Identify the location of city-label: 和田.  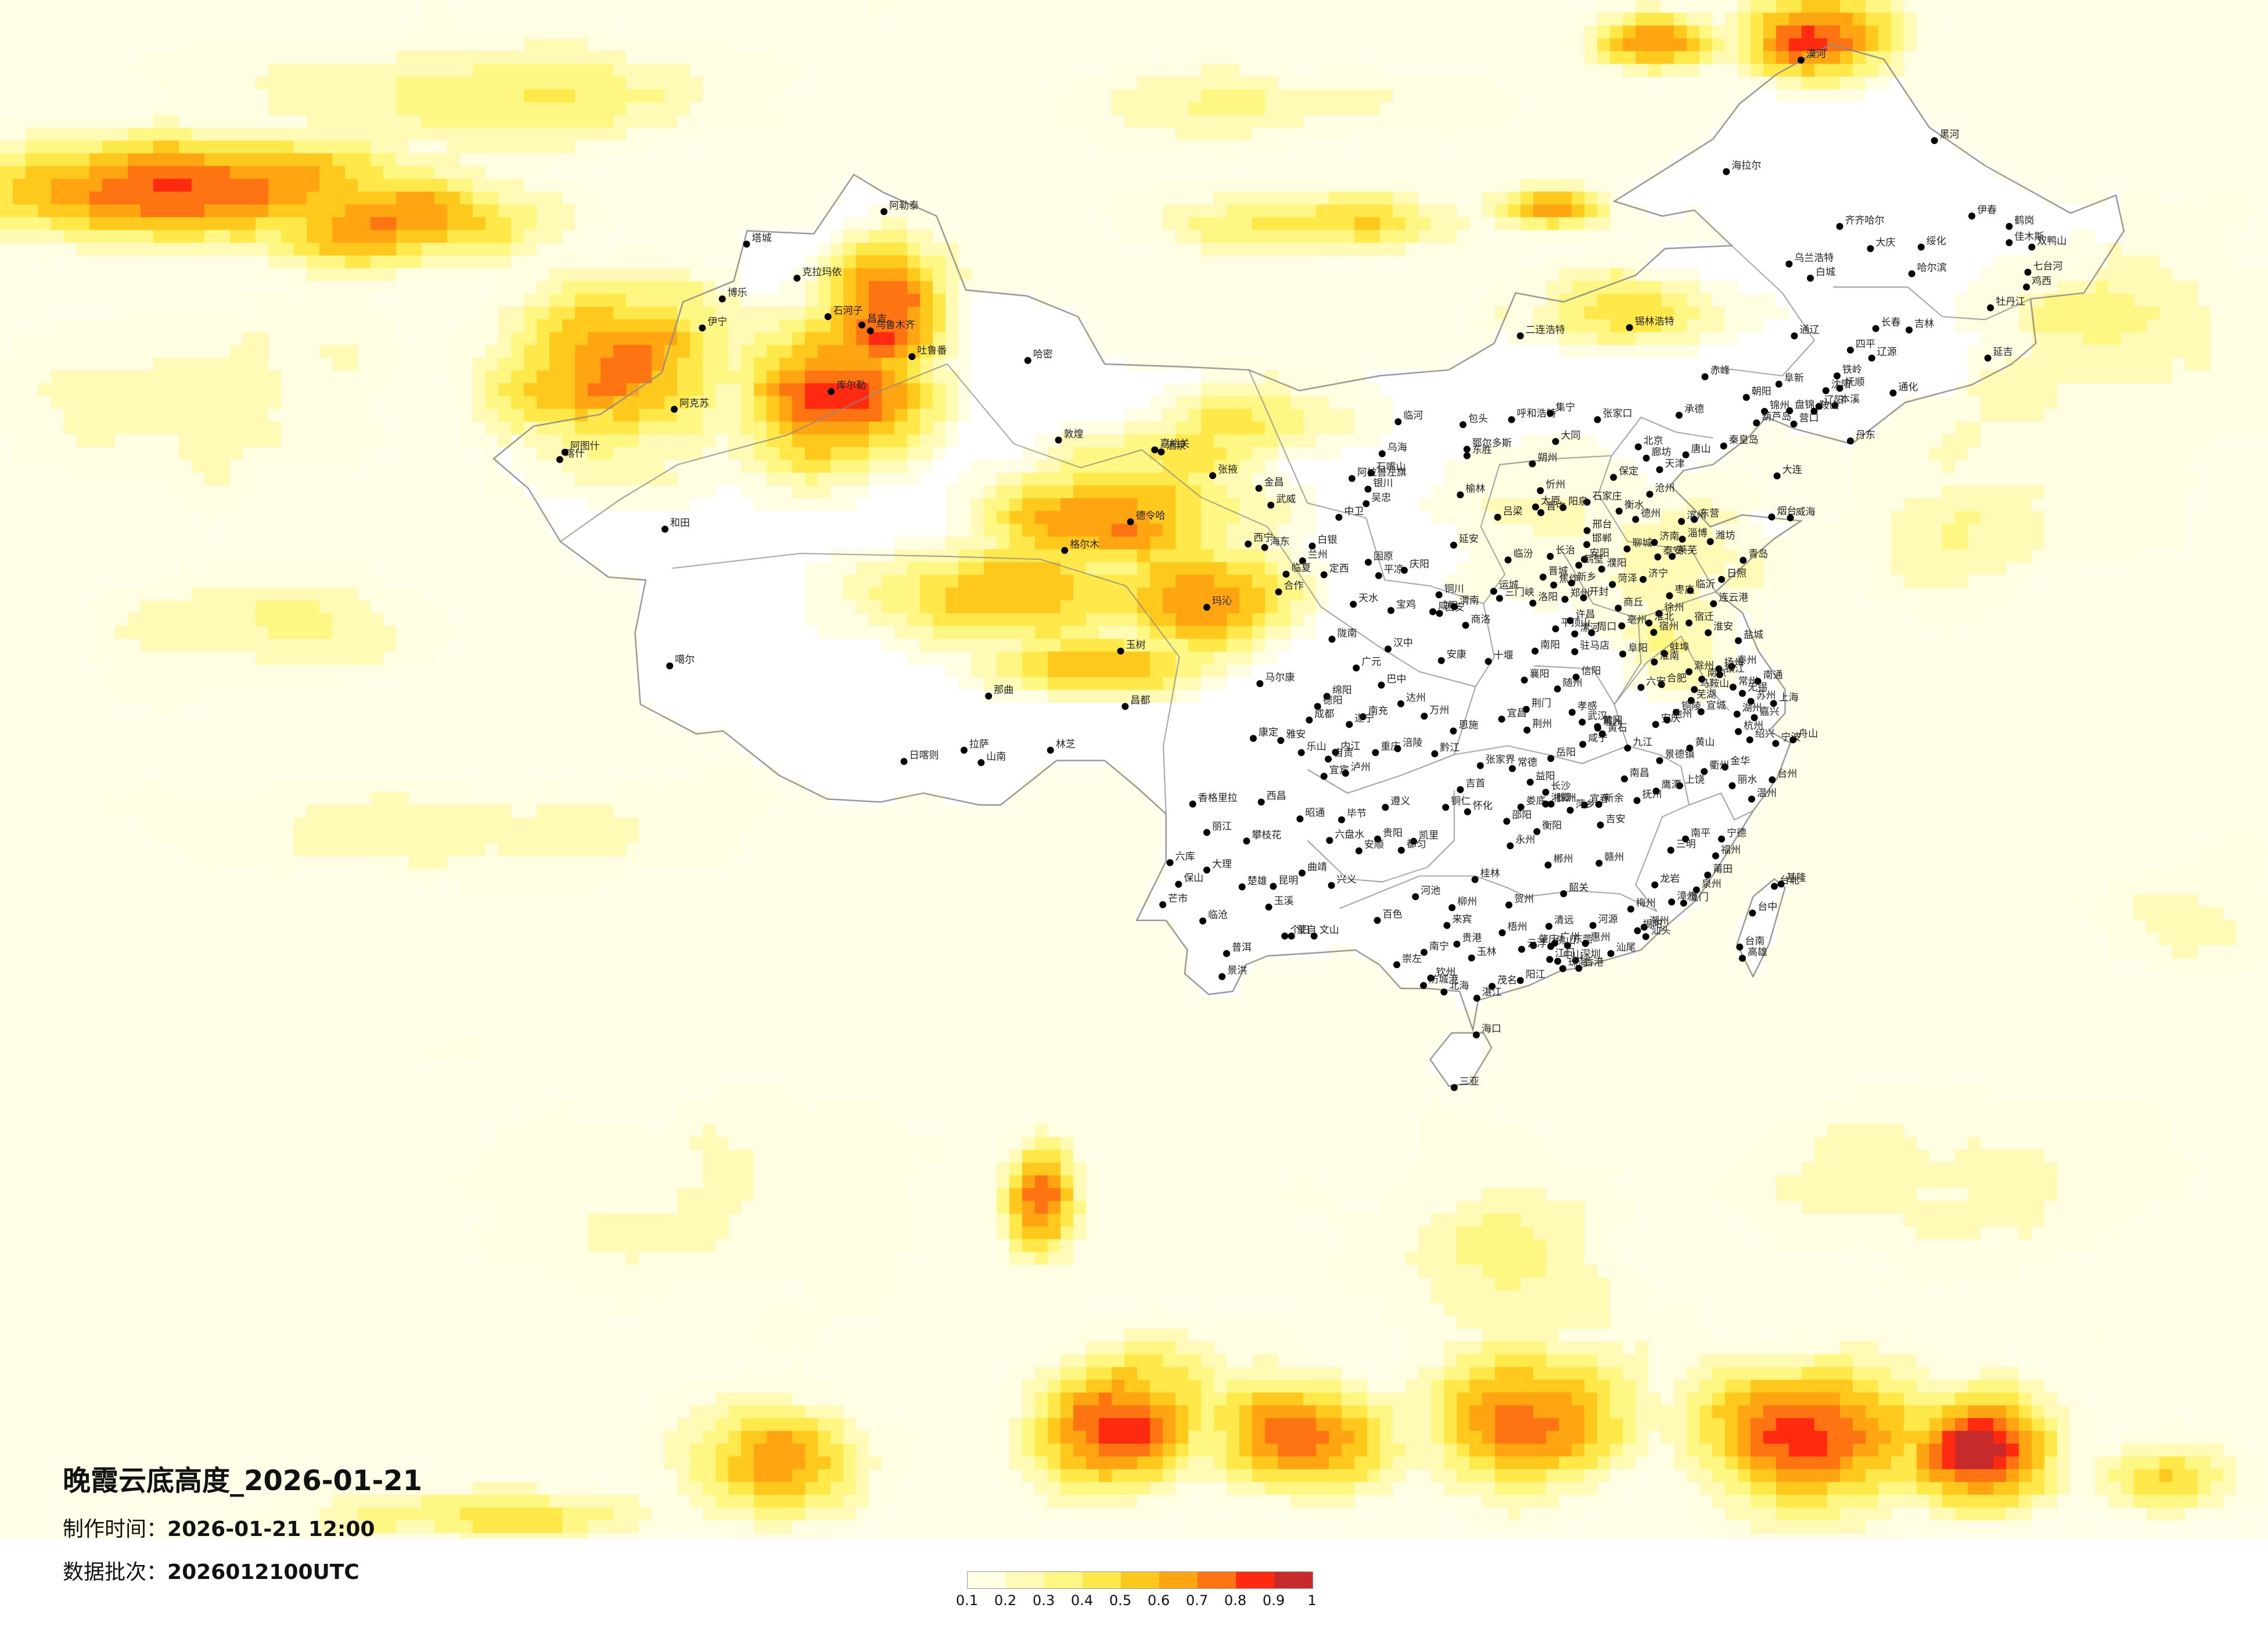
(680, 523).